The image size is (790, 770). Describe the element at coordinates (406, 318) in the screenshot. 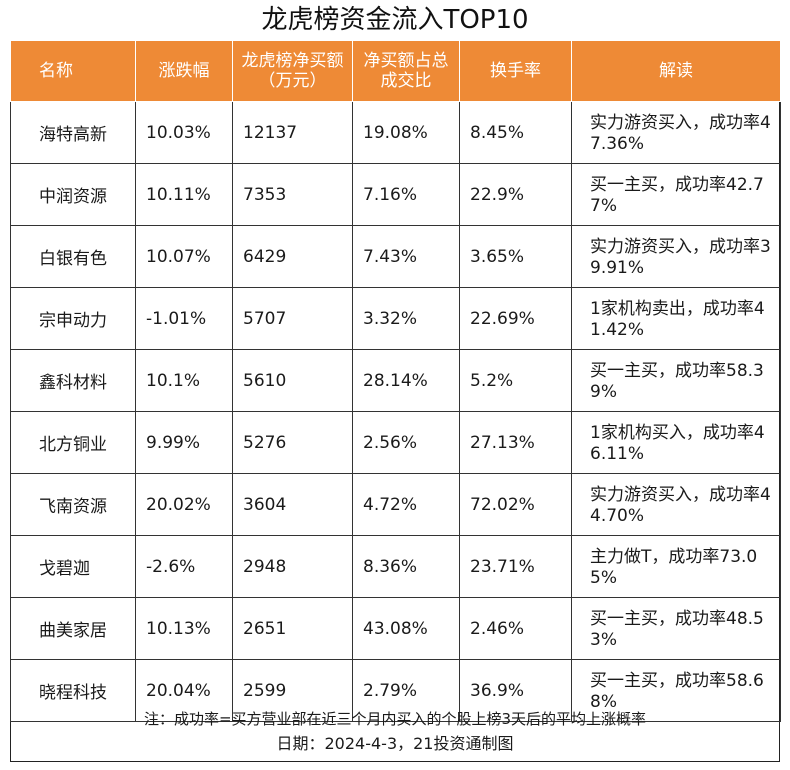

I see `cell-ratio: 3.32%` at that location.